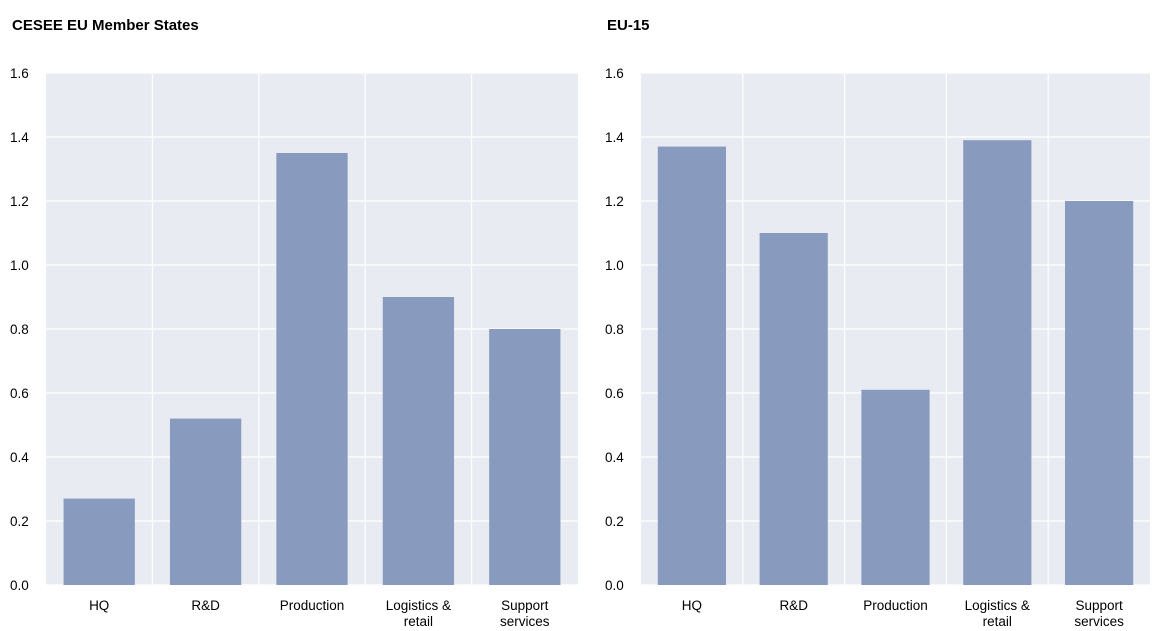 This screenshot has height=631, width=1160. Describe the element at coordinates (628, 25) in the screenshot. I see `chart-title: EU-15` at that location.